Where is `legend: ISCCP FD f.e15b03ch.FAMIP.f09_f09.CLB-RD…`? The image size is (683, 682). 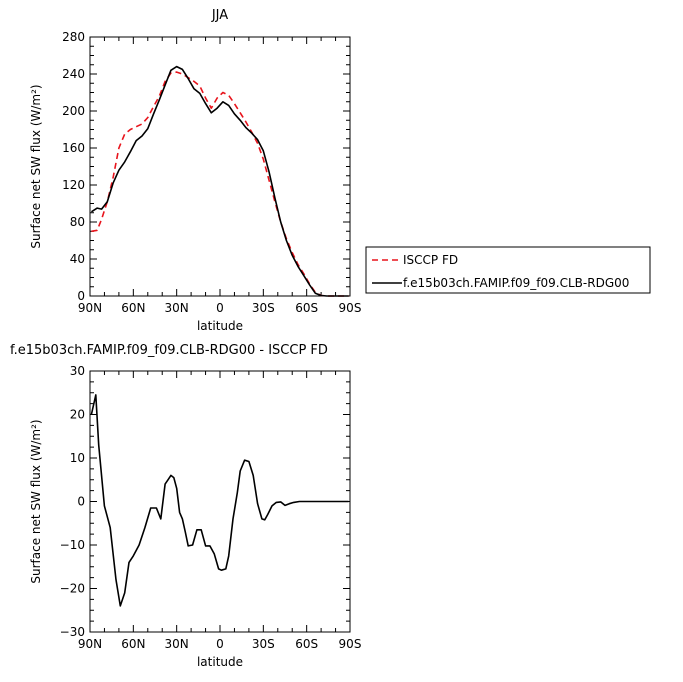
legend: ISCCP FD f.e15b03ch.FAMIP.f09_f09.CLB-RD… is located at coordinates (508, 270).